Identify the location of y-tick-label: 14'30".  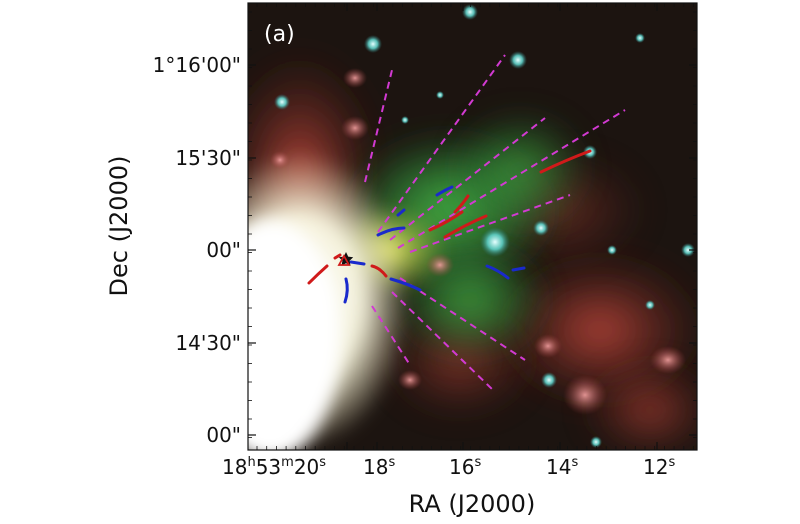
(208, 343).